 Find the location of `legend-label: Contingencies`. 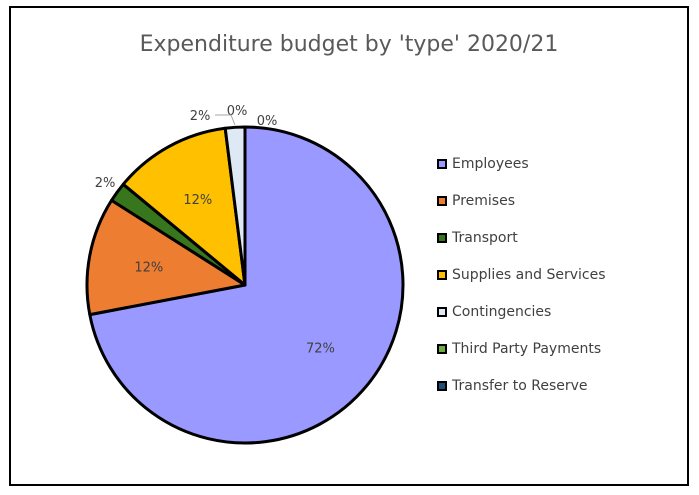

legend-label: Contingencies is located at coordinates (502, 312).